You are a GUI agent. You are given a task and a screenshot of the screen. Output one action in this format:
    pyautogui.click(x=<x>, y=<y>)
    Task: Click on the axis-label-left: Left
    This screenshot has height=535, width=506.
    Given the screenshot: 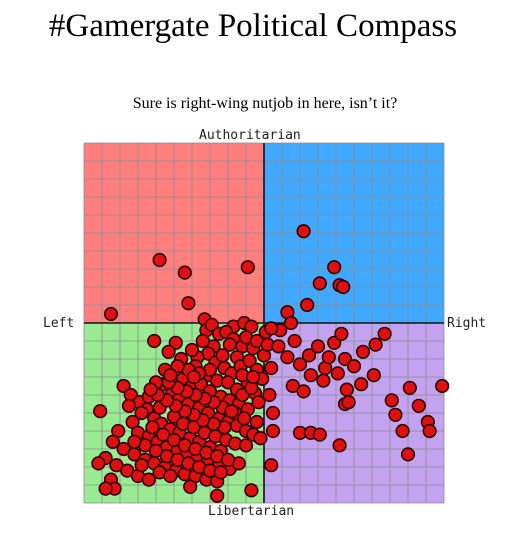 What is the action you would take?
    pyautogui.click(x=59, y=323)
    